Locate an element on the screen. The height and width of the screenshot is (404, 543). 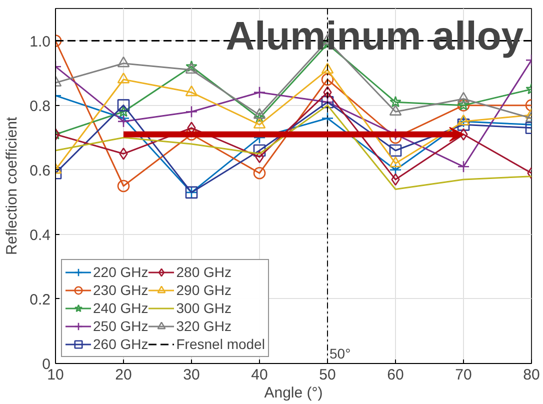
legend-label: 260 GHz is located at coordinates (120, 344).